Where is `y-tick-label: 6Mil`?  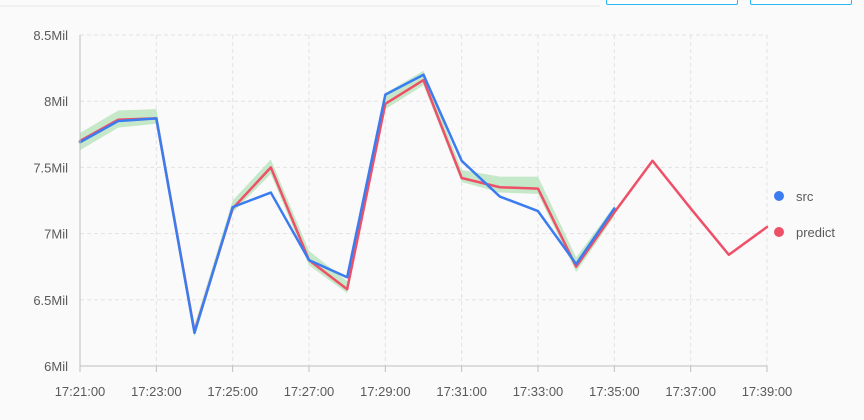
y-tick-label: 6Mil is located at coordinates (56, 366).